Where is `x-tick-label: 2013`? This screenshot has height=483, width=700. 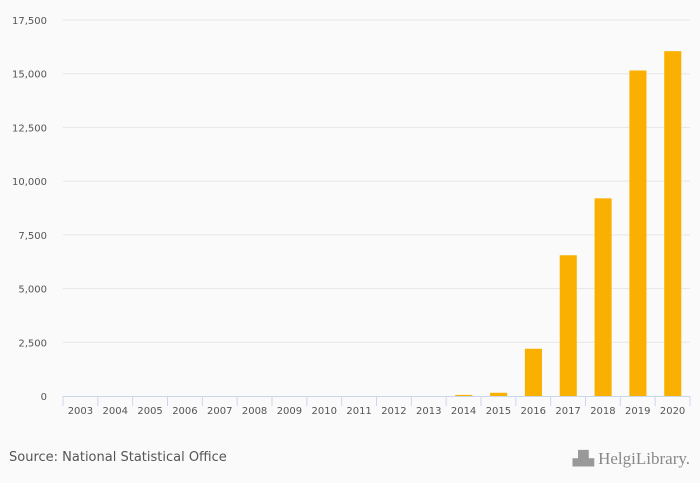
x-tick-label: 2013 is located at coordinates (428, 411).